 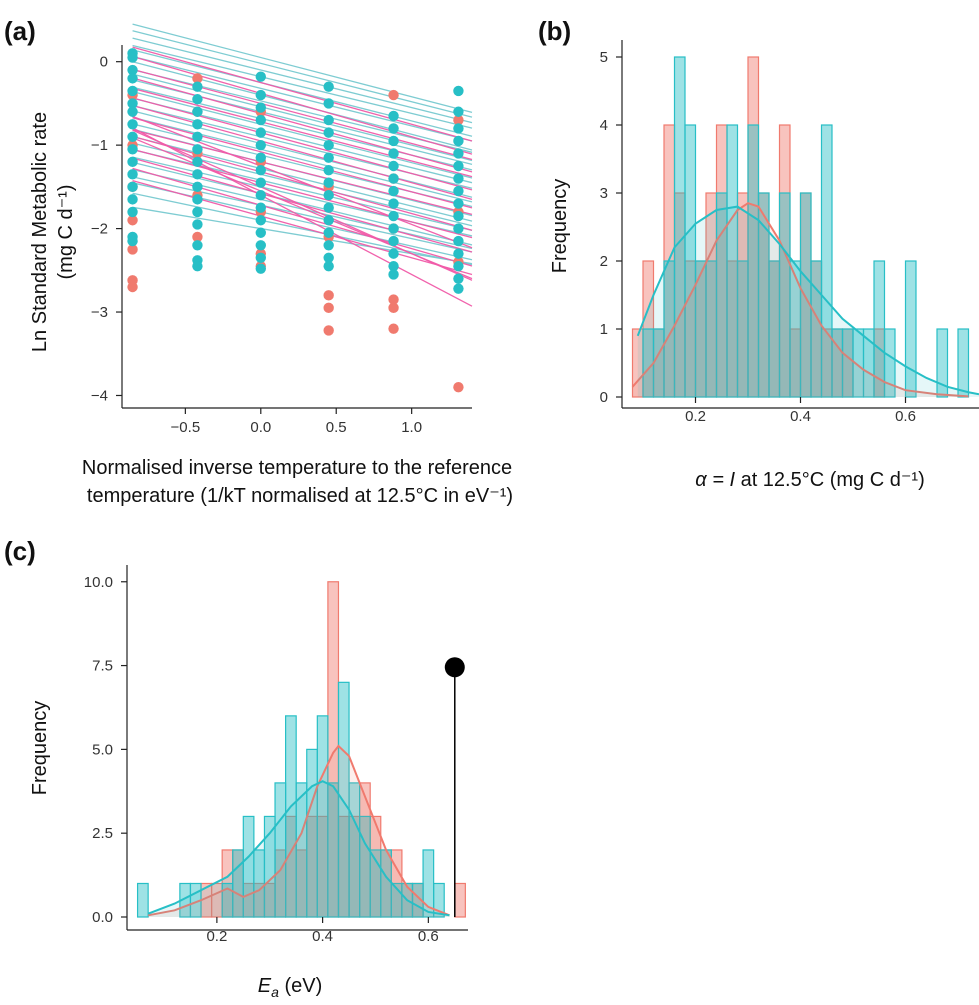 I want to click on panel-c-xlabel-suffix: (eV), so click(x=300, y=986).